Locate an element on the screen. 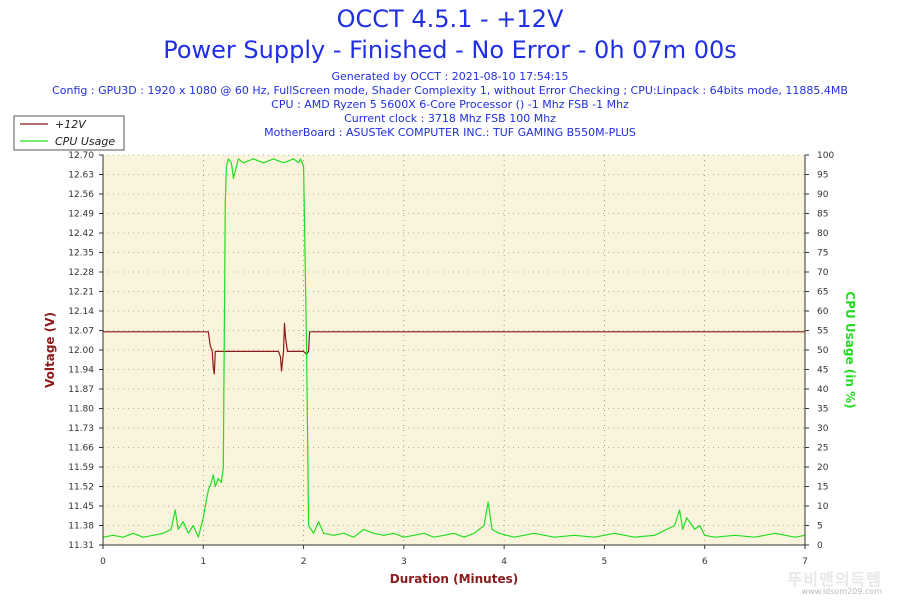  legend: +12V CPU Usage is located at coordinates (69, 133).